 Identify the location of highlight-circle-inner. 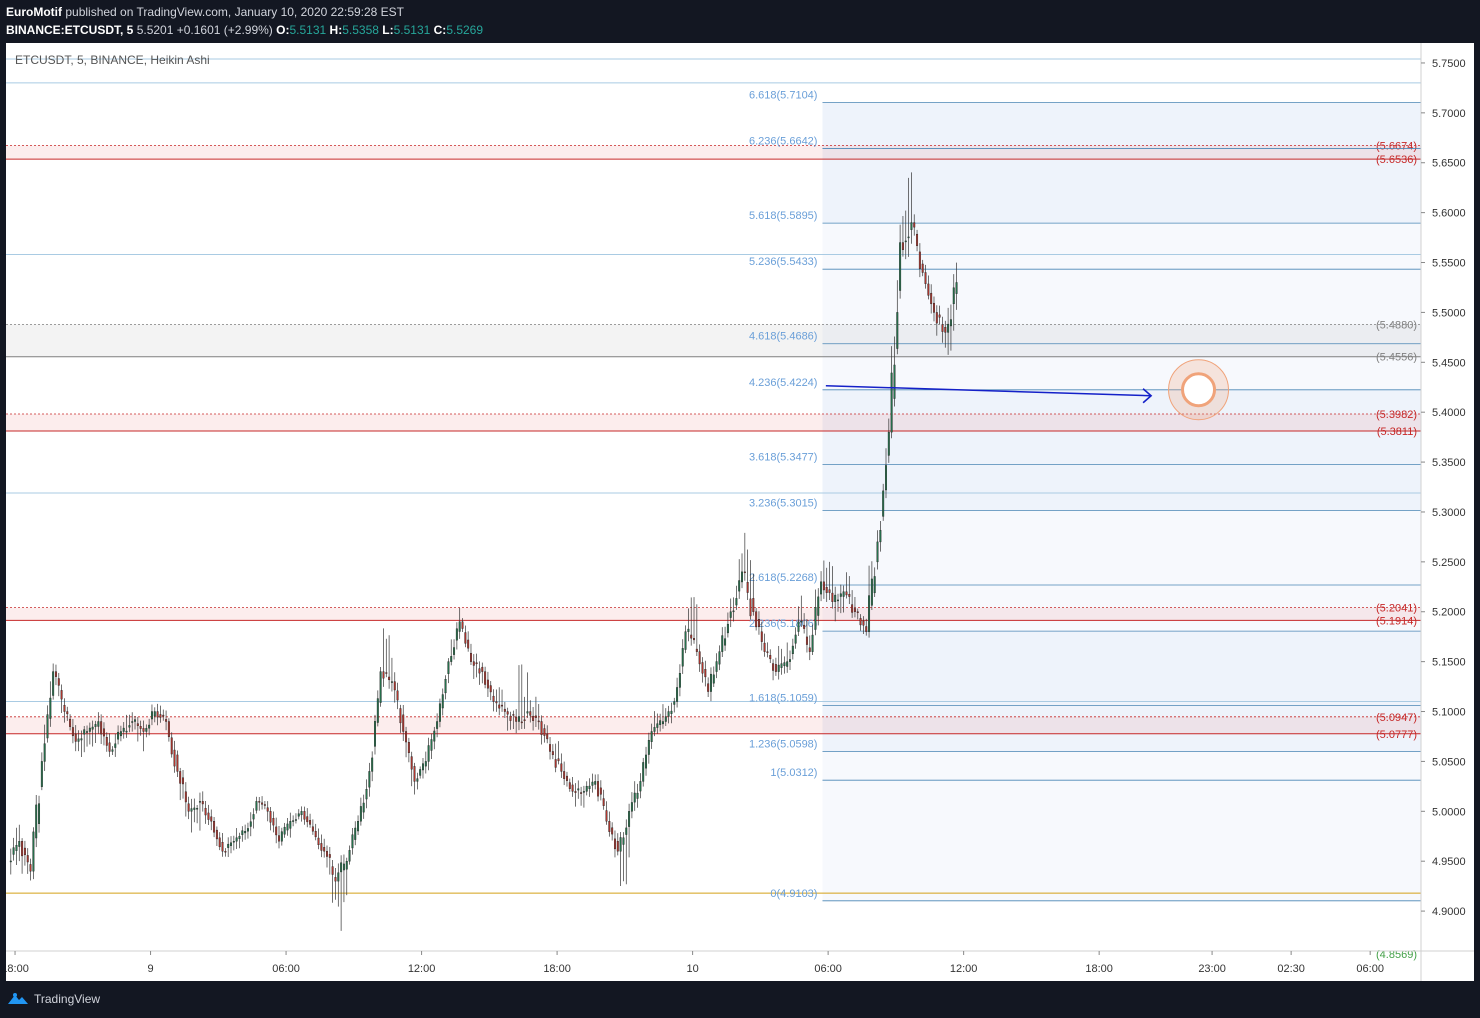
(1199, 390).